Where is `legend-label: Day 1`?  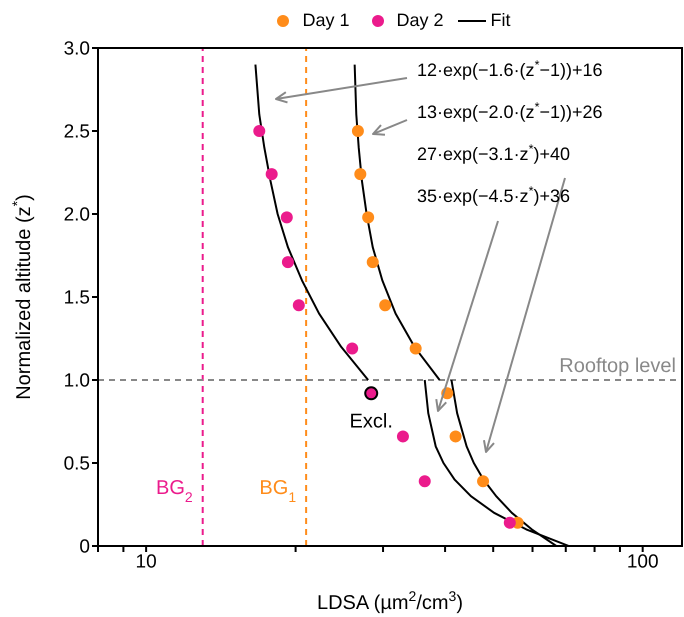
legend-label: Day 1 is located at coordinates (326, 20).